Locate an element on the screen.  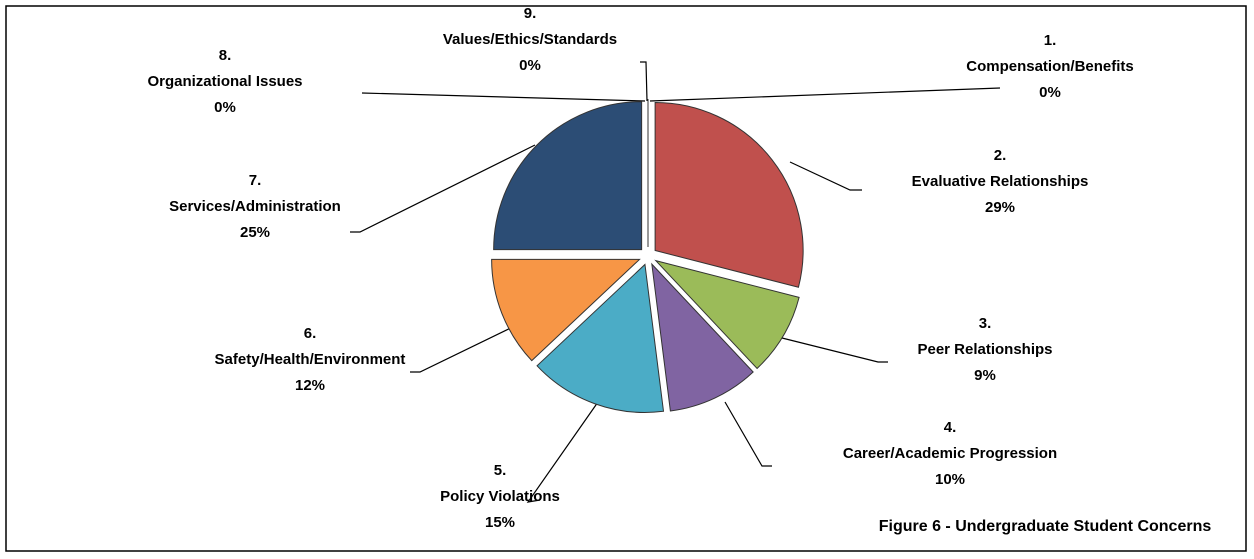
category-label: 3. Peer Relationships is located at coordinates (984, 336).